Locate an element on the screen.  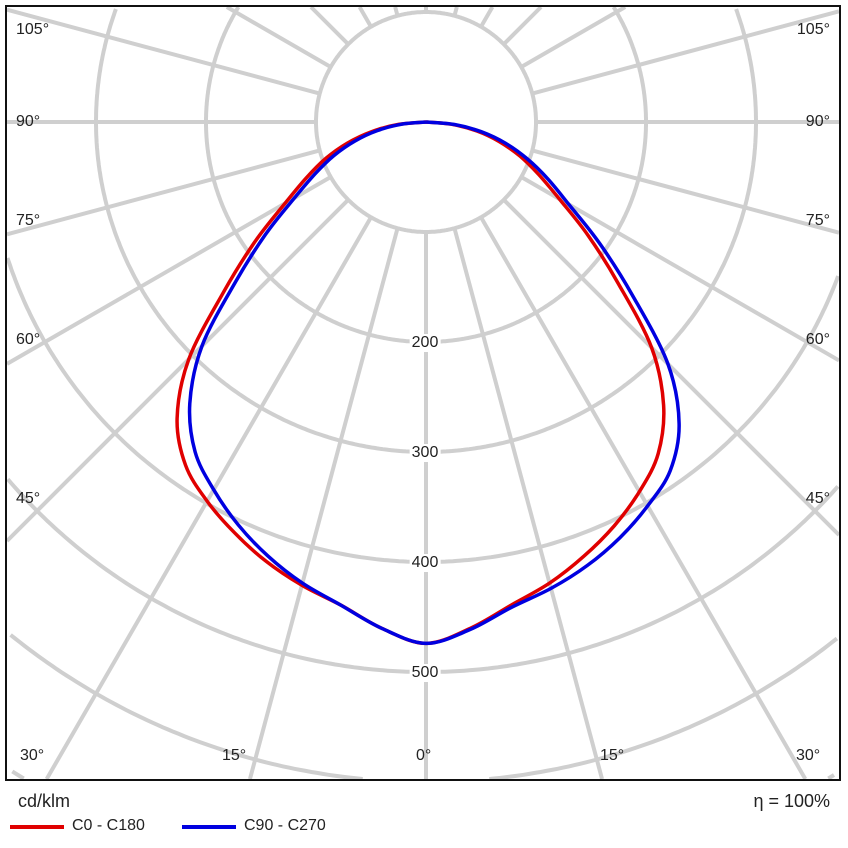
grid-spoke--150 is located at coordinates (365, 16).